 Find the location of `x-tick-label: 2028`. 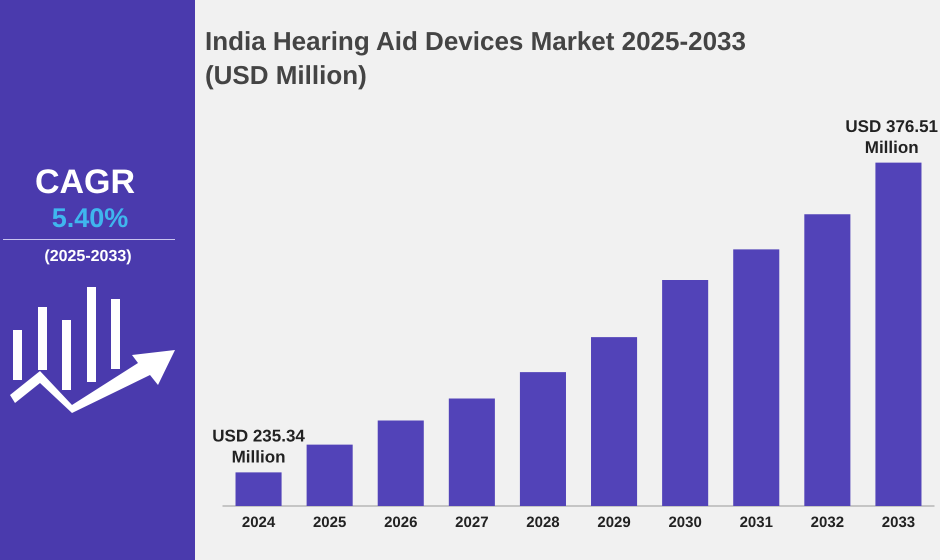

x-tick-label: 2028 is located at coordinates (543, 523).